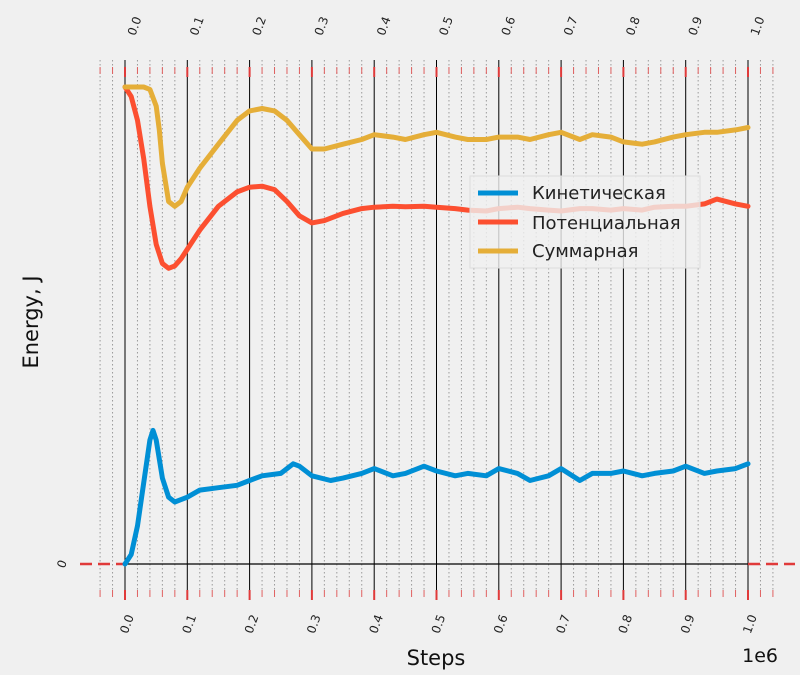 This screenshot has width=800, height=675. I want to click on x-tick-label-bottom: 0.6, so click(501, 624).